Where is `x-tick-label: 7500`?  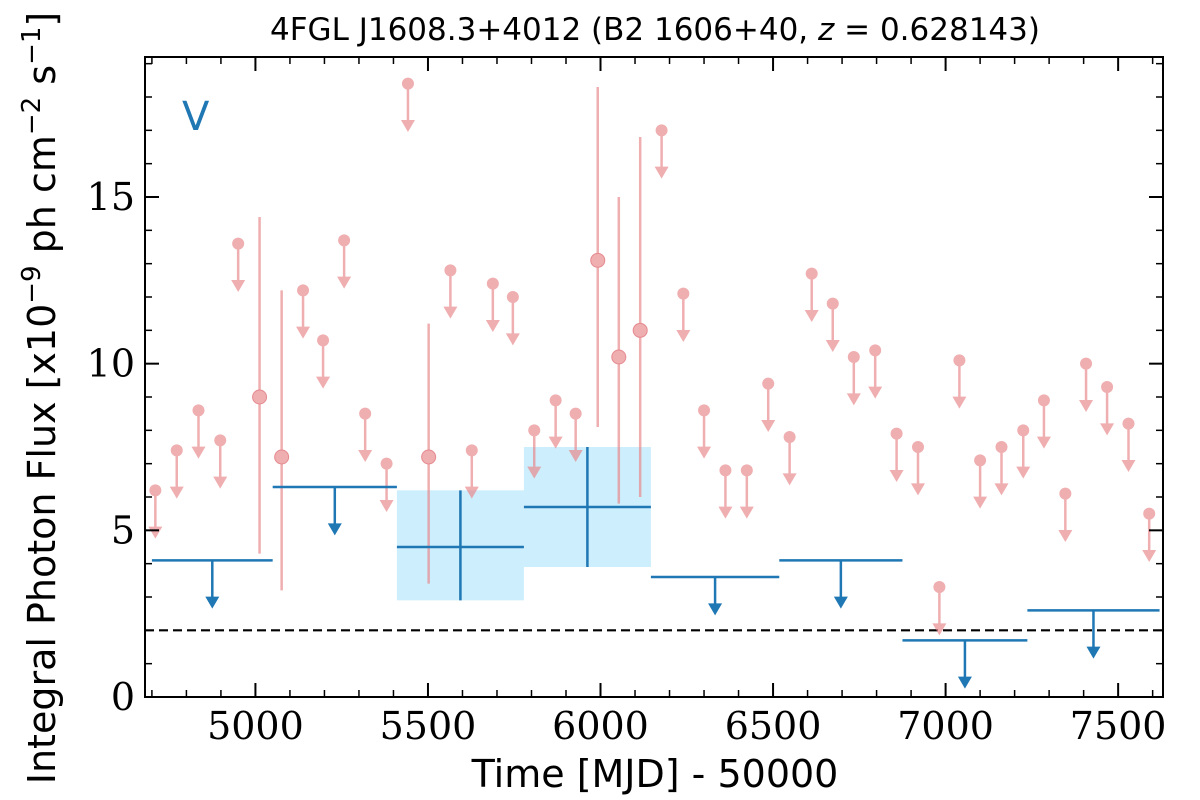
x-tick-label: 7500 is located at coordinates (1118, 726).